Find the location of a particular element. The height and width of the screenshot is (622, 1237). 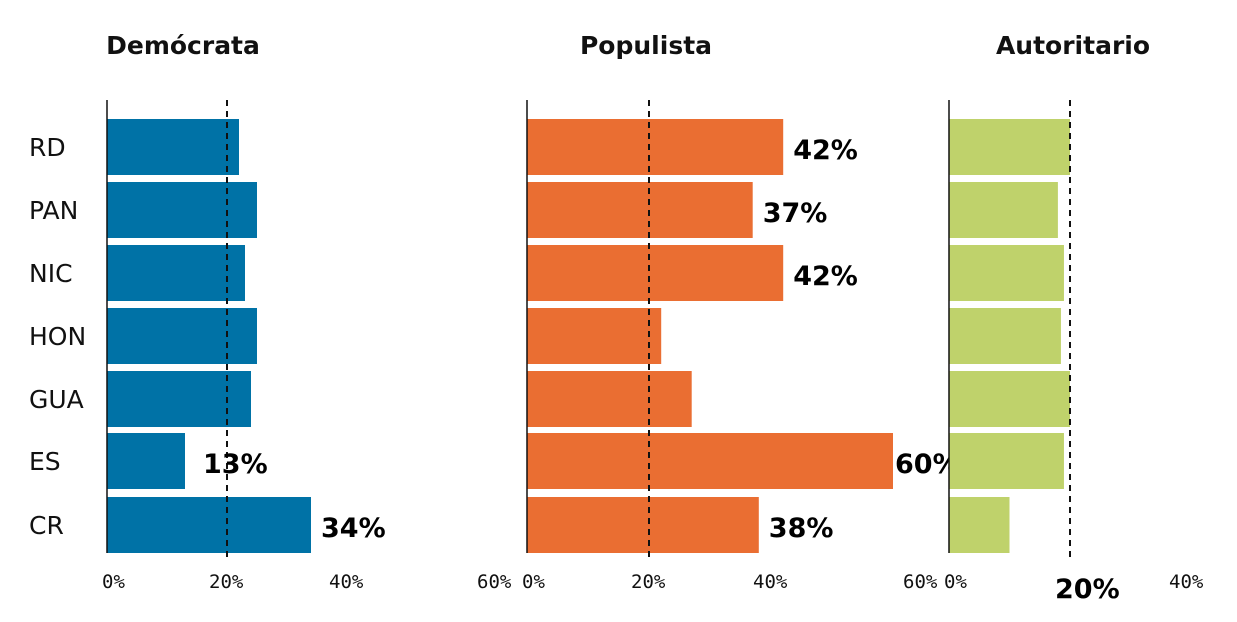

category-label: NIC is located at coordinates (51, 273).